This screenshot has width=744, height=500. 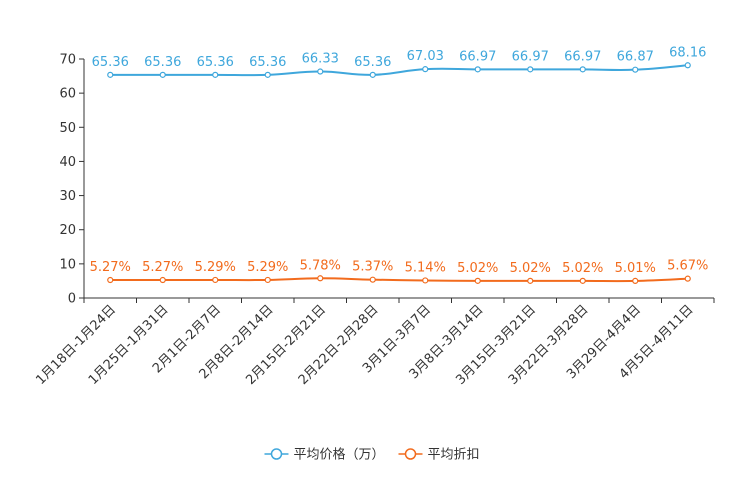 I want to click on data-label: 66.33, so click(x=320, y=59).